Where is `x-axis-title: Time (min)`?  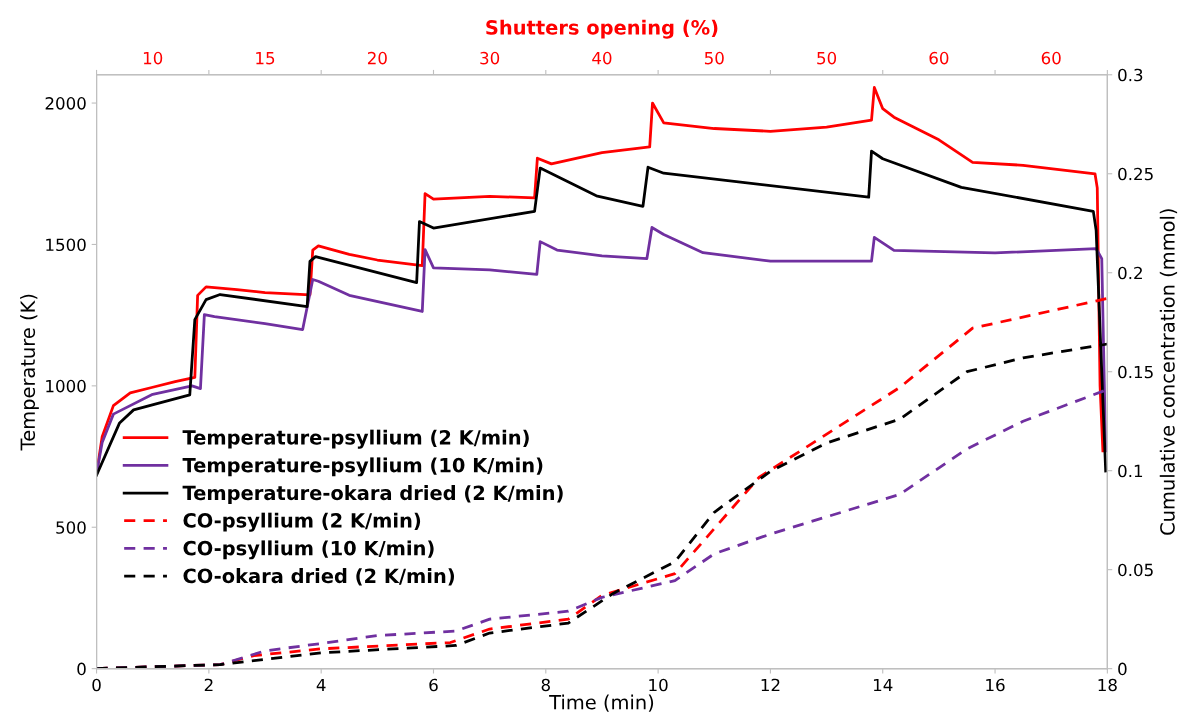 x-axis-title: Time (min) is located at coordinates (601, 703).